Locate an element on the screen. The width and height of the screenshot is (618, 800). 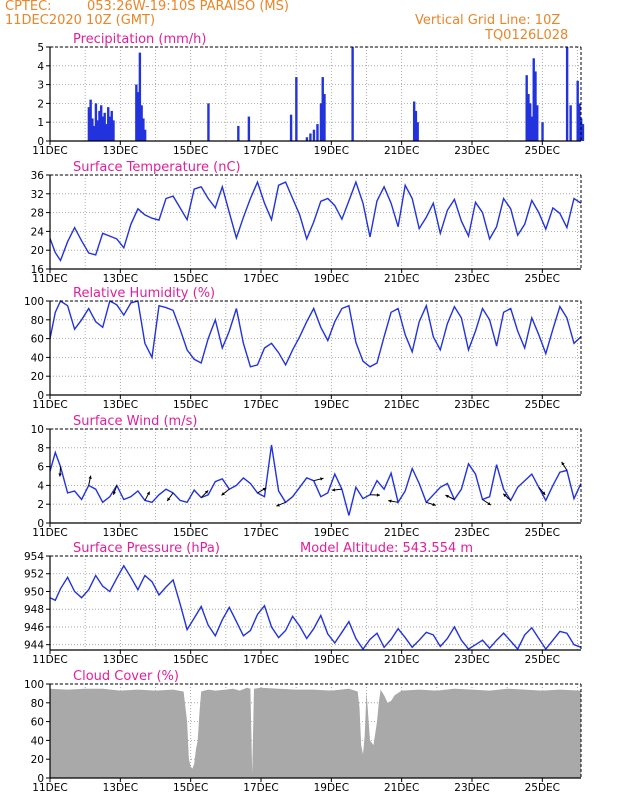
x-tick-label-cloud: 19DEC is located at coordinates (331, 788).